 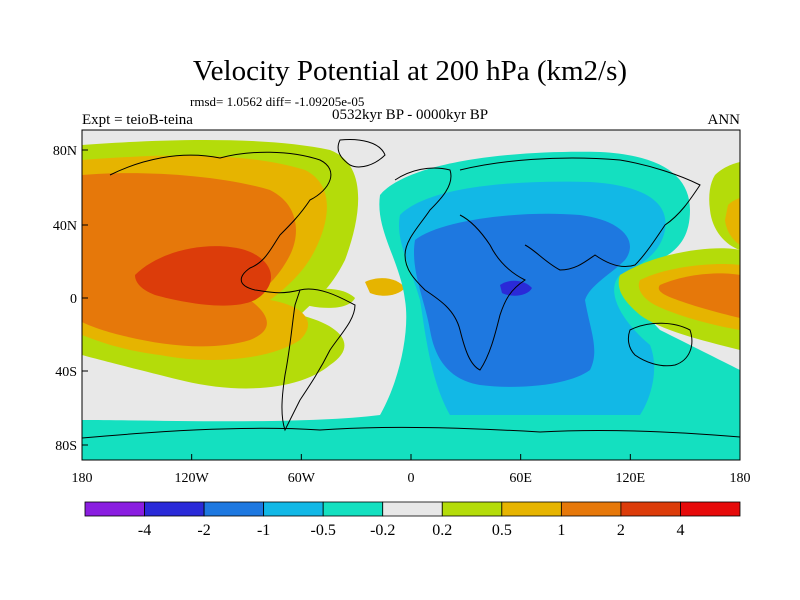 What do you see at coordinates (323, 530) in the screenshot?
I see `colorbar-label: -0.5` at bounding box center [323, 530].